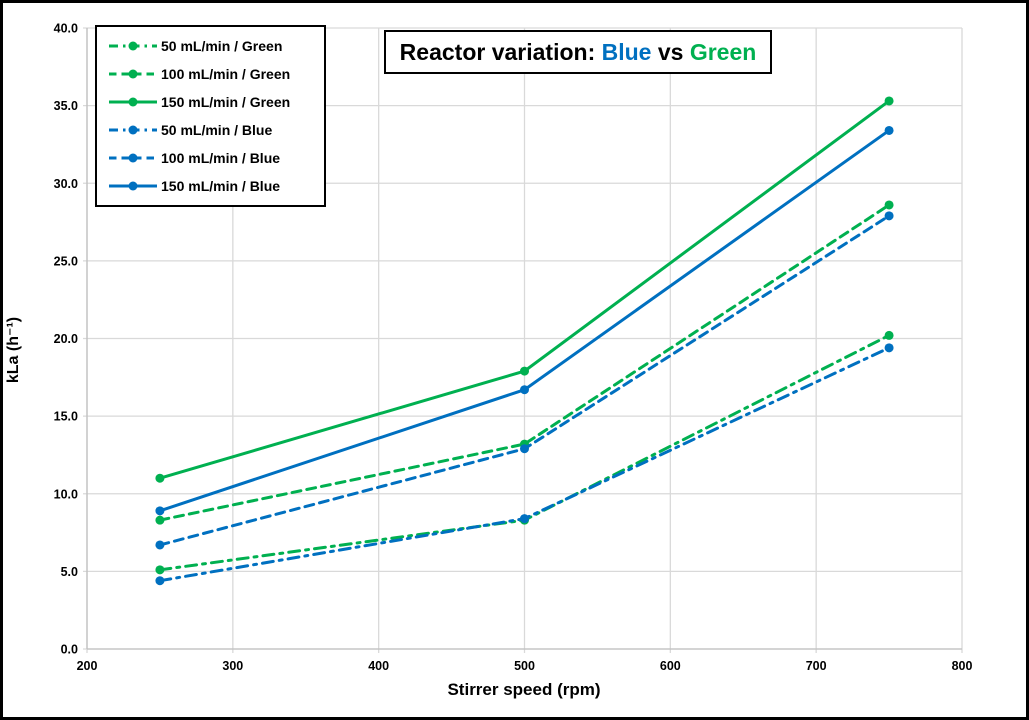  I want to click on legend-item: 50 mL/min / Blue, so click(216, 130).